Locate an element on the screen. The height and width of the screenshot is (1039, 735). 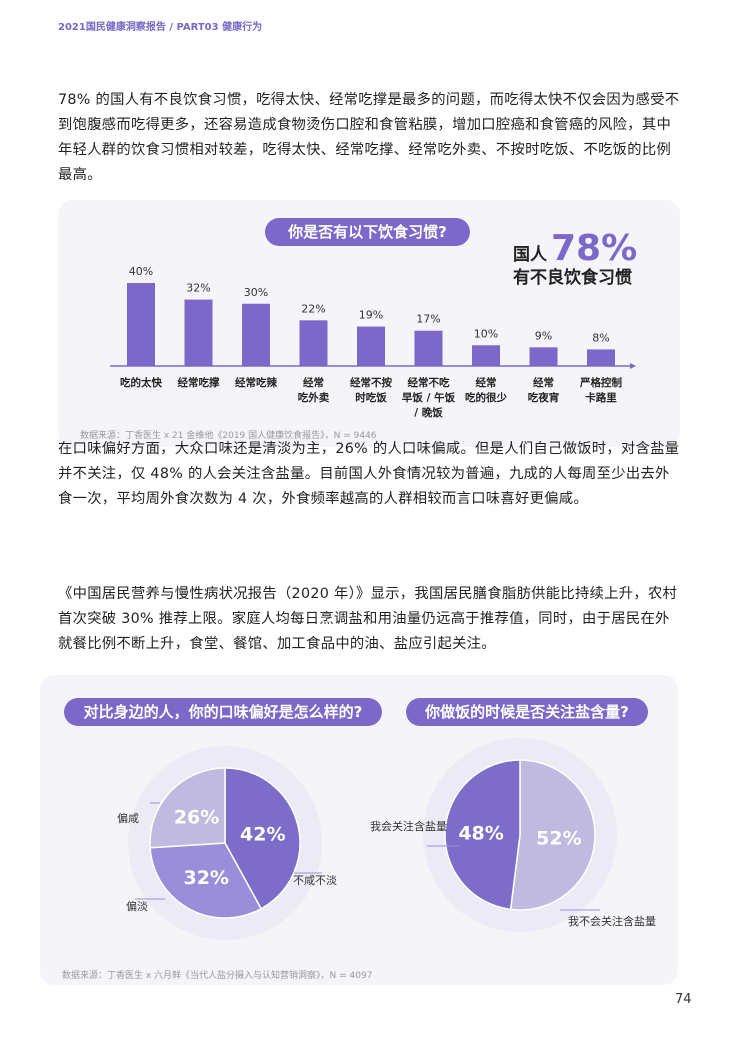
callout: 国人 78% 有不良饮食习惯 is located at coordinates (575, 258).